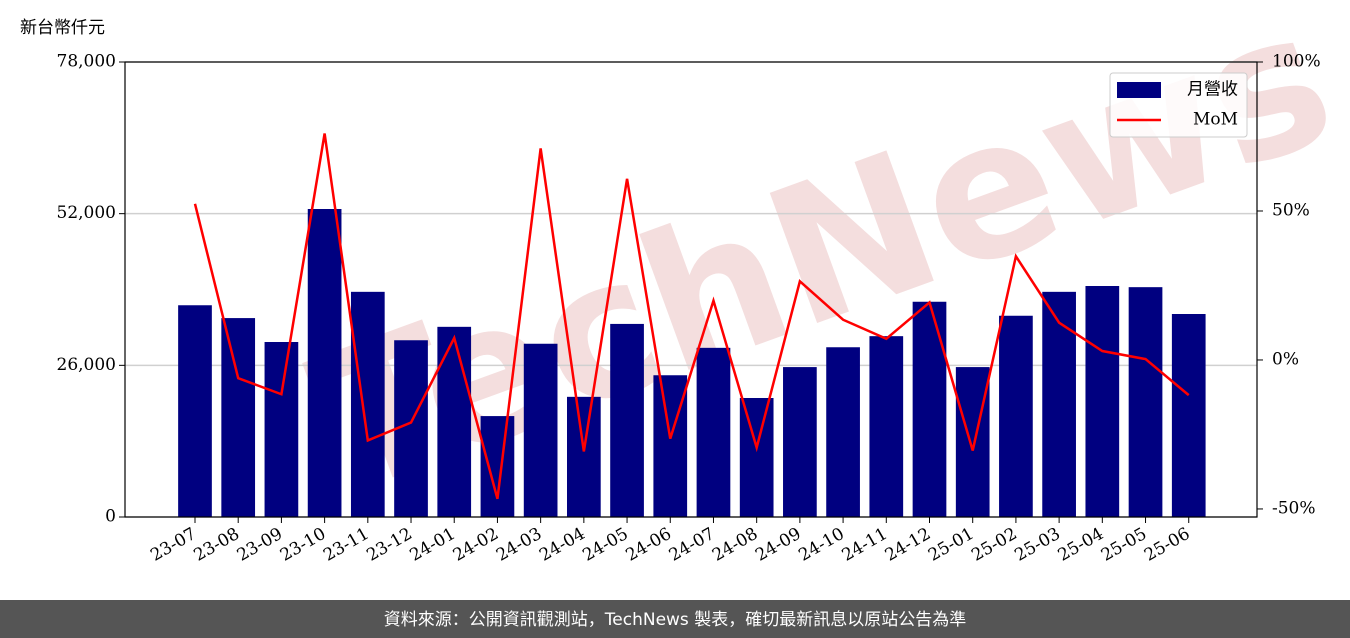 This screenshot has height=638, width=1350. I want to click on y-tick-label: 52,000, so click(86, 213).